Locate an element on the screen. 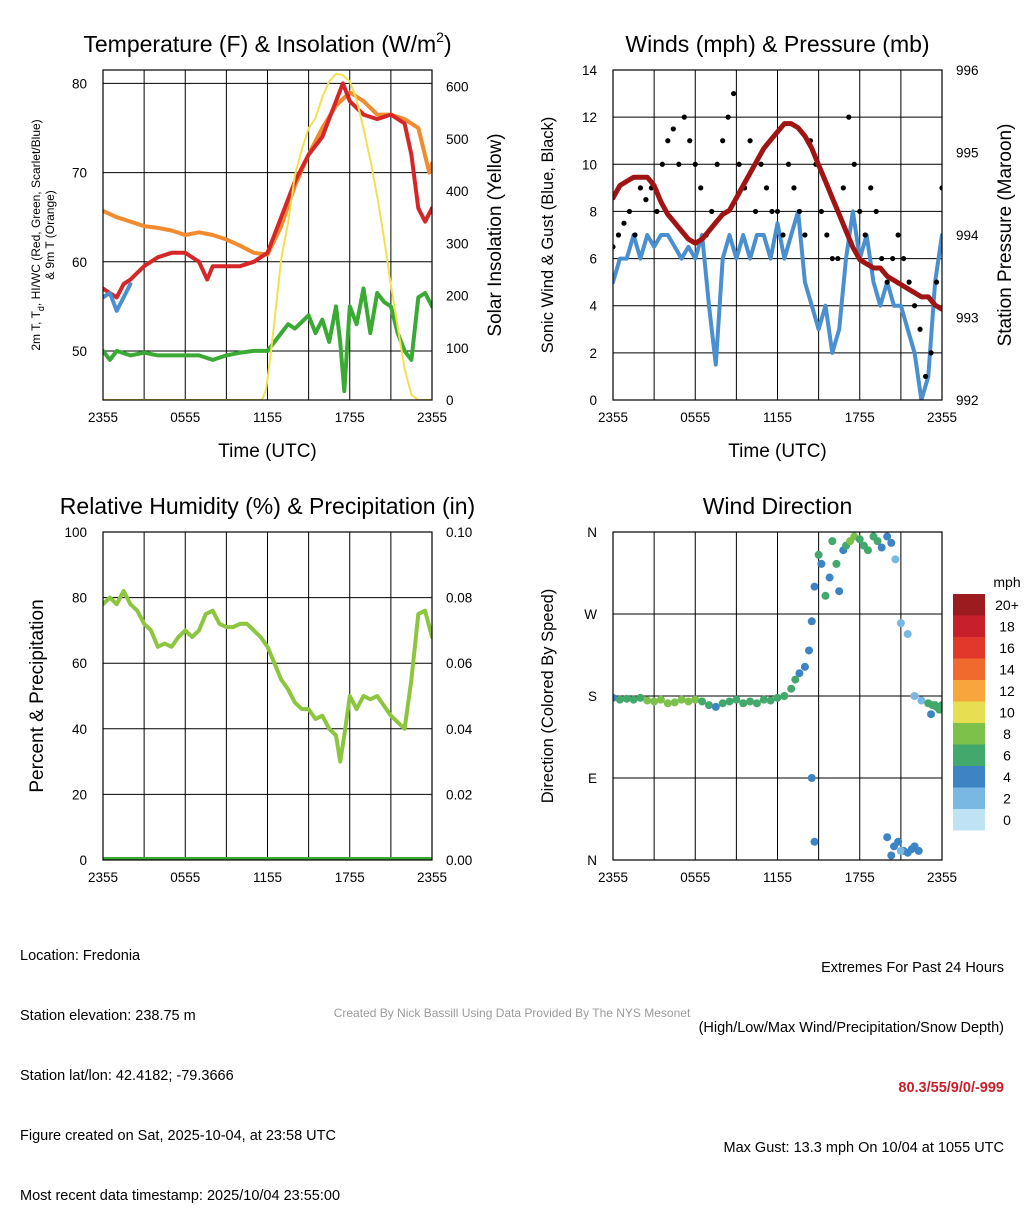  y2-tick-label: 0.06 is located at coordinates (459, 663).